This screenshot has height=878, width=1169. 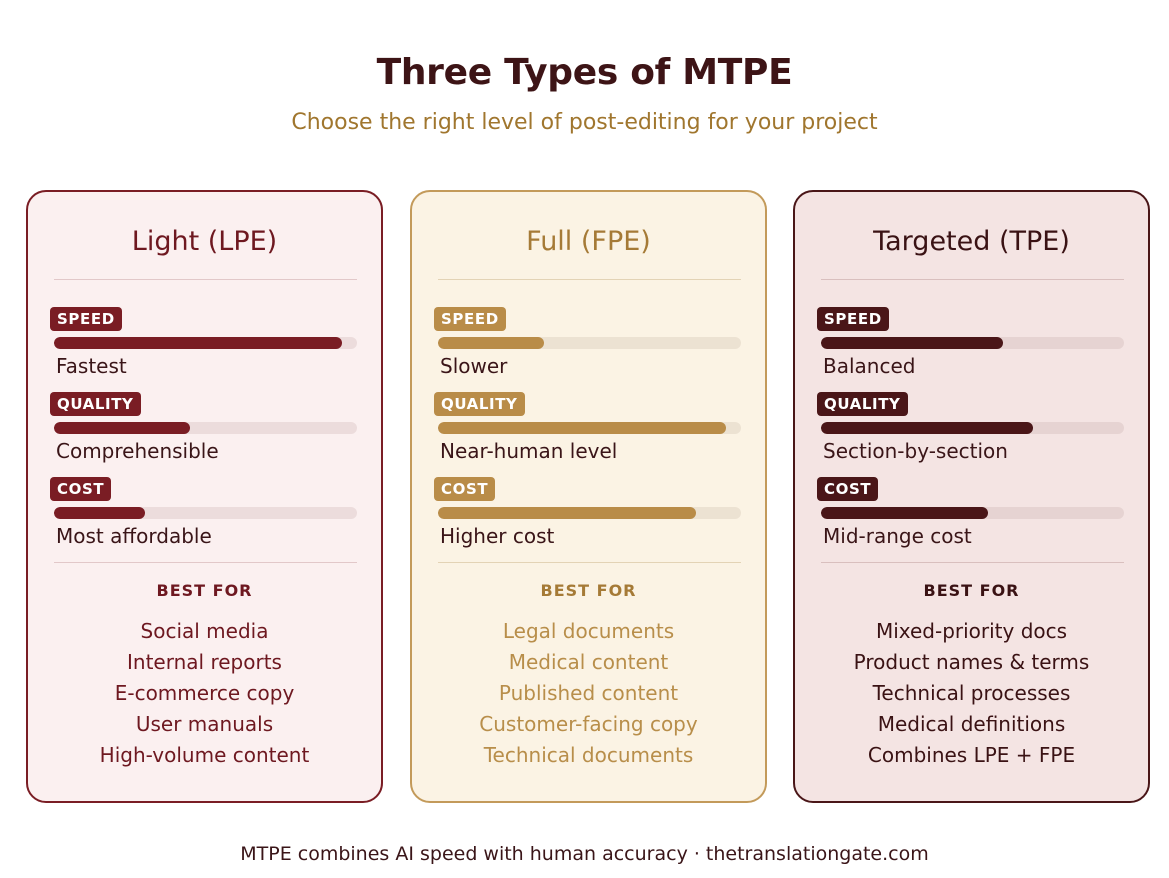 I want to click on metric-cost: COST Higher cost, so click(x=590, y=517).